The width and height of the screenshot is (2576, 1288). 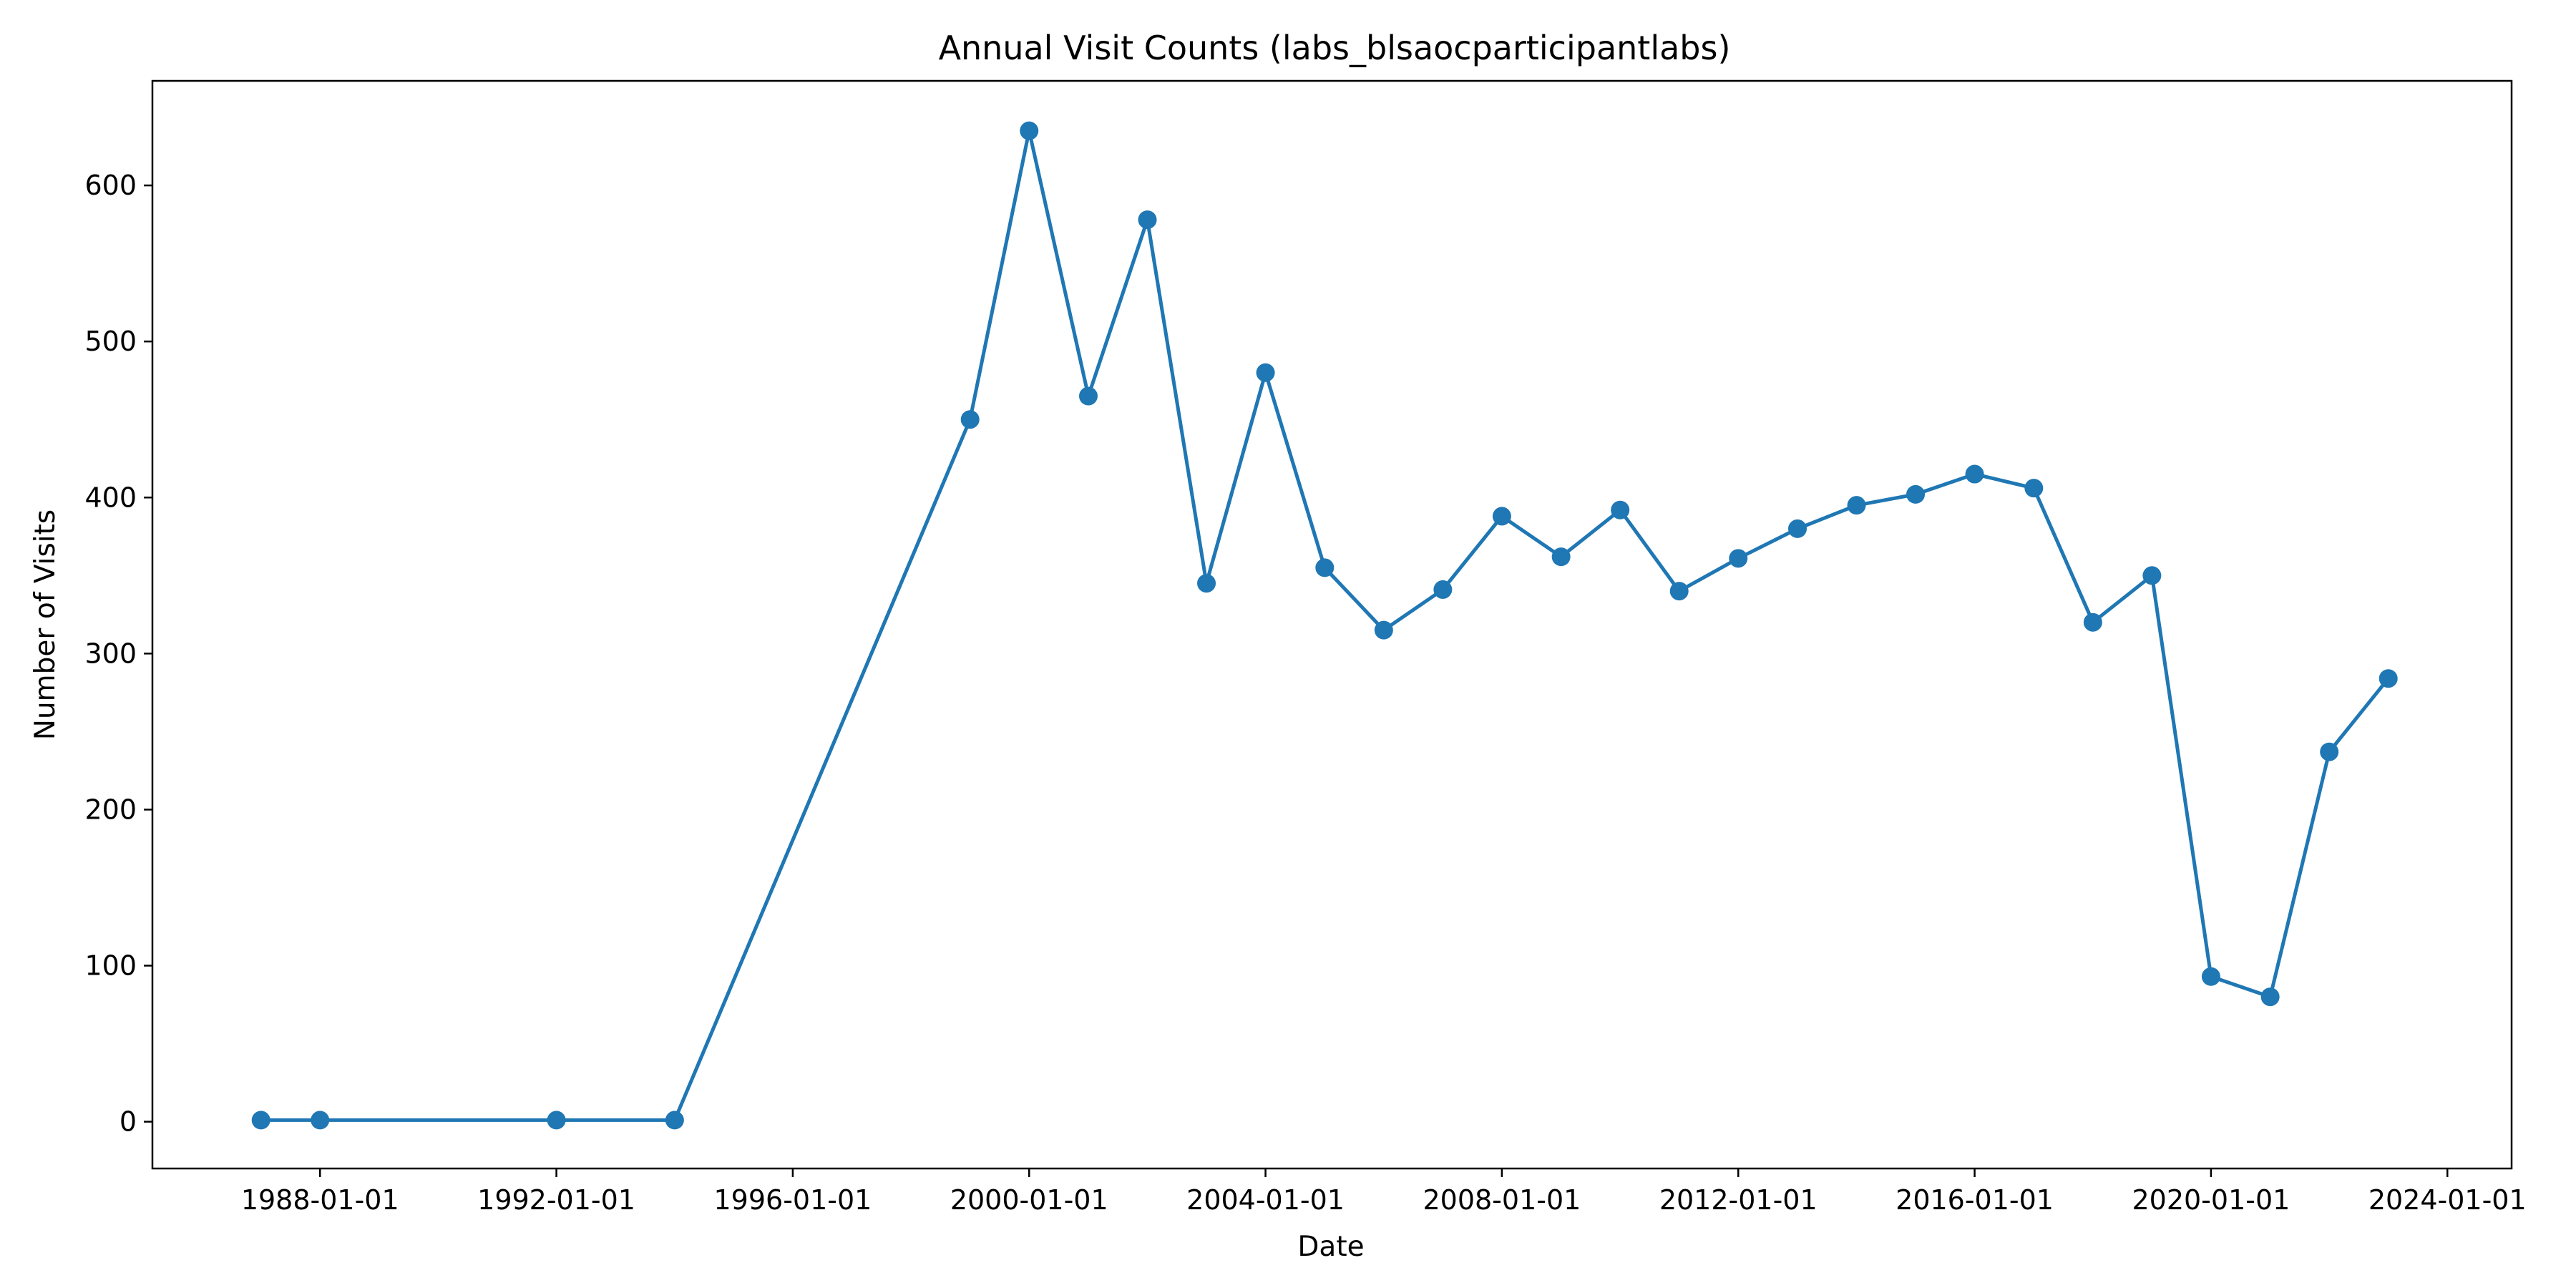 What do you see at coordinates (110, 497) in the screenshot?
I see `y-tick-label: 400` at bounding box center [110, 497].